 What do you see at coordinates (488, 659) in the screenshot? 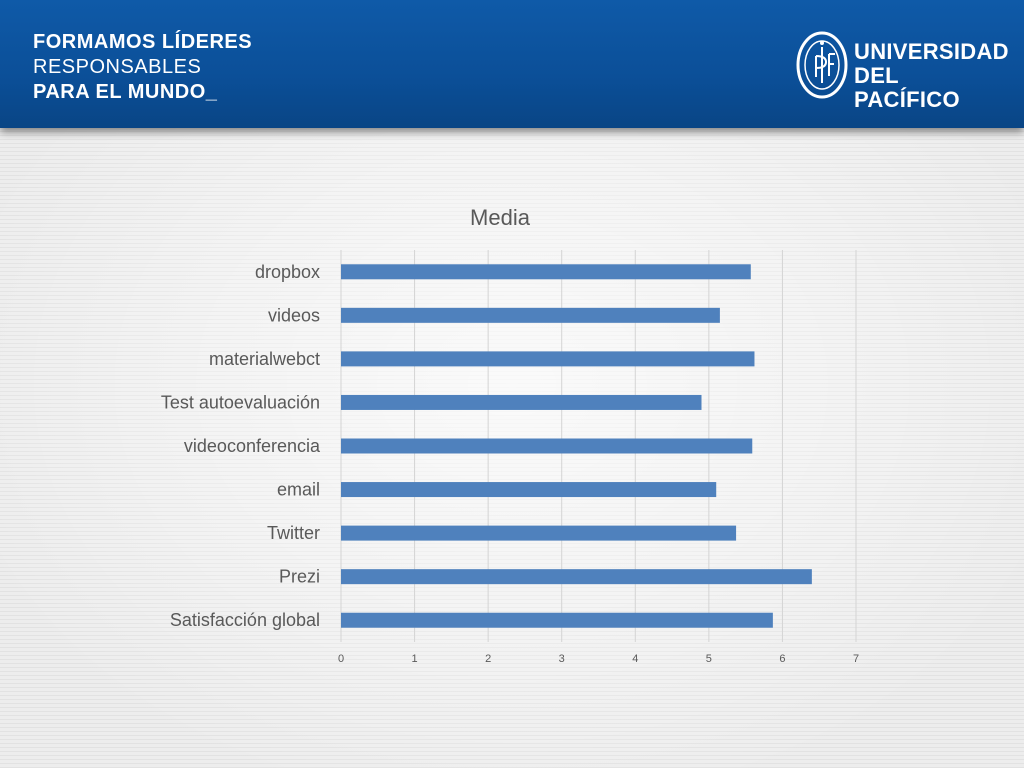
I see `x-tick-label: 2` at bounding box center [488, 659].